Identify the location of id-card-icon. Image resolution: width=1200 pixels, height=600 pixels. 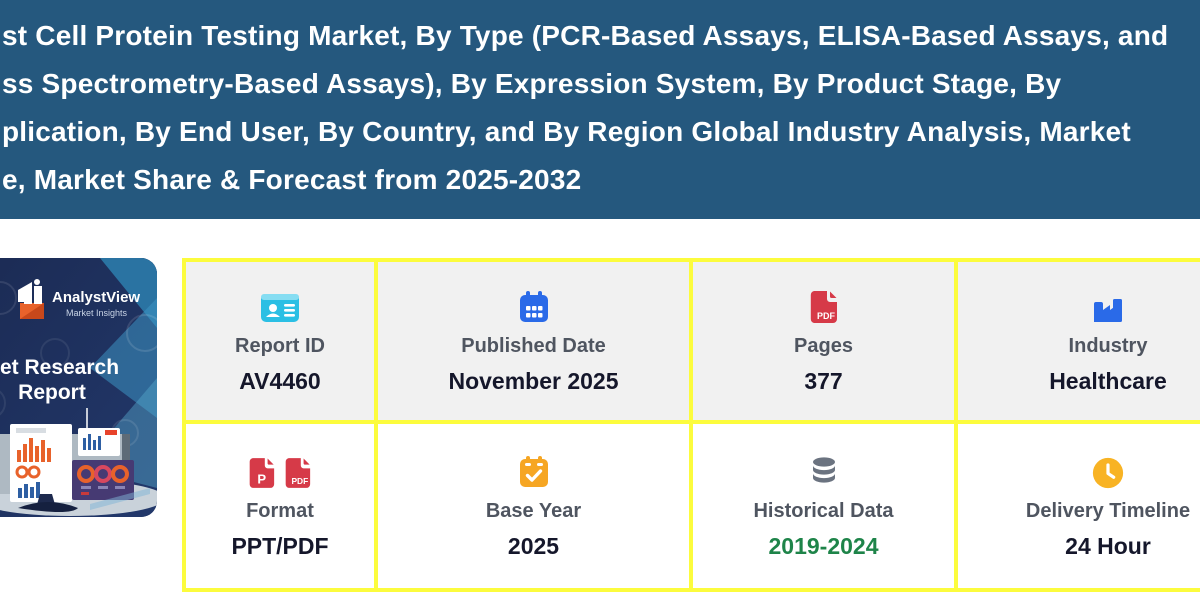
(280, 308).